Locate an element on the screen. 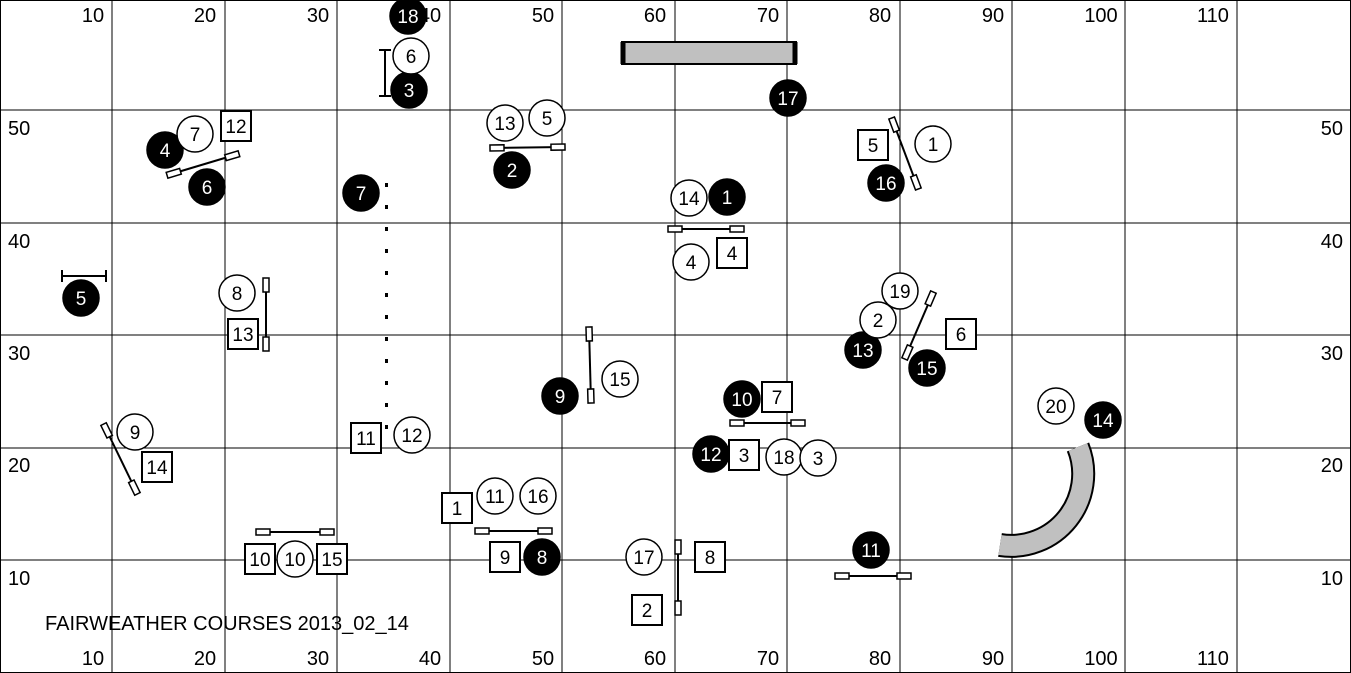  white-course-marker: 19 is located at coordinates (900, 291).